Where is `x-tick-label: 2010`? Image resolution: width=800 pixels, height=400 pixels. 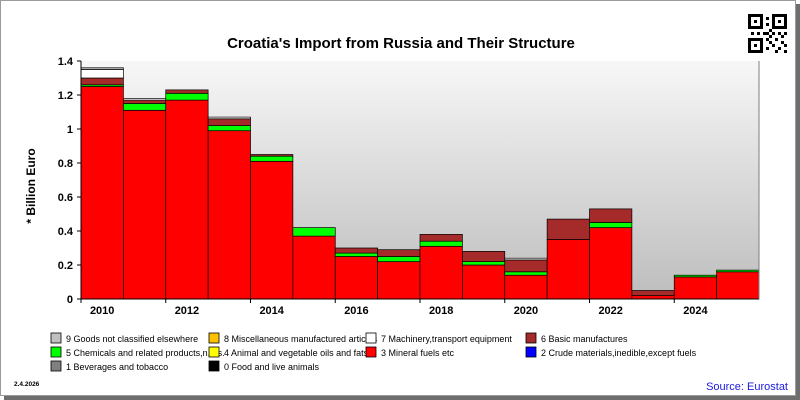
x-tick-label: 2010 is located at coordinates (102, 311).